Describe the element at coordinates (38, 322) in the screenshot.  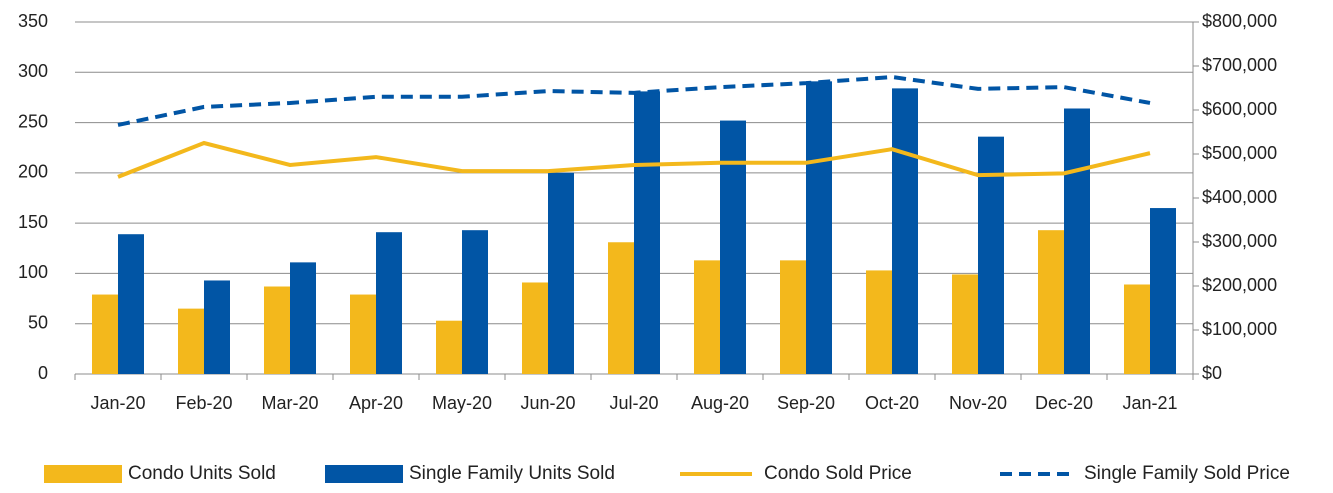
I see `y-tick-label: 50` at that location.